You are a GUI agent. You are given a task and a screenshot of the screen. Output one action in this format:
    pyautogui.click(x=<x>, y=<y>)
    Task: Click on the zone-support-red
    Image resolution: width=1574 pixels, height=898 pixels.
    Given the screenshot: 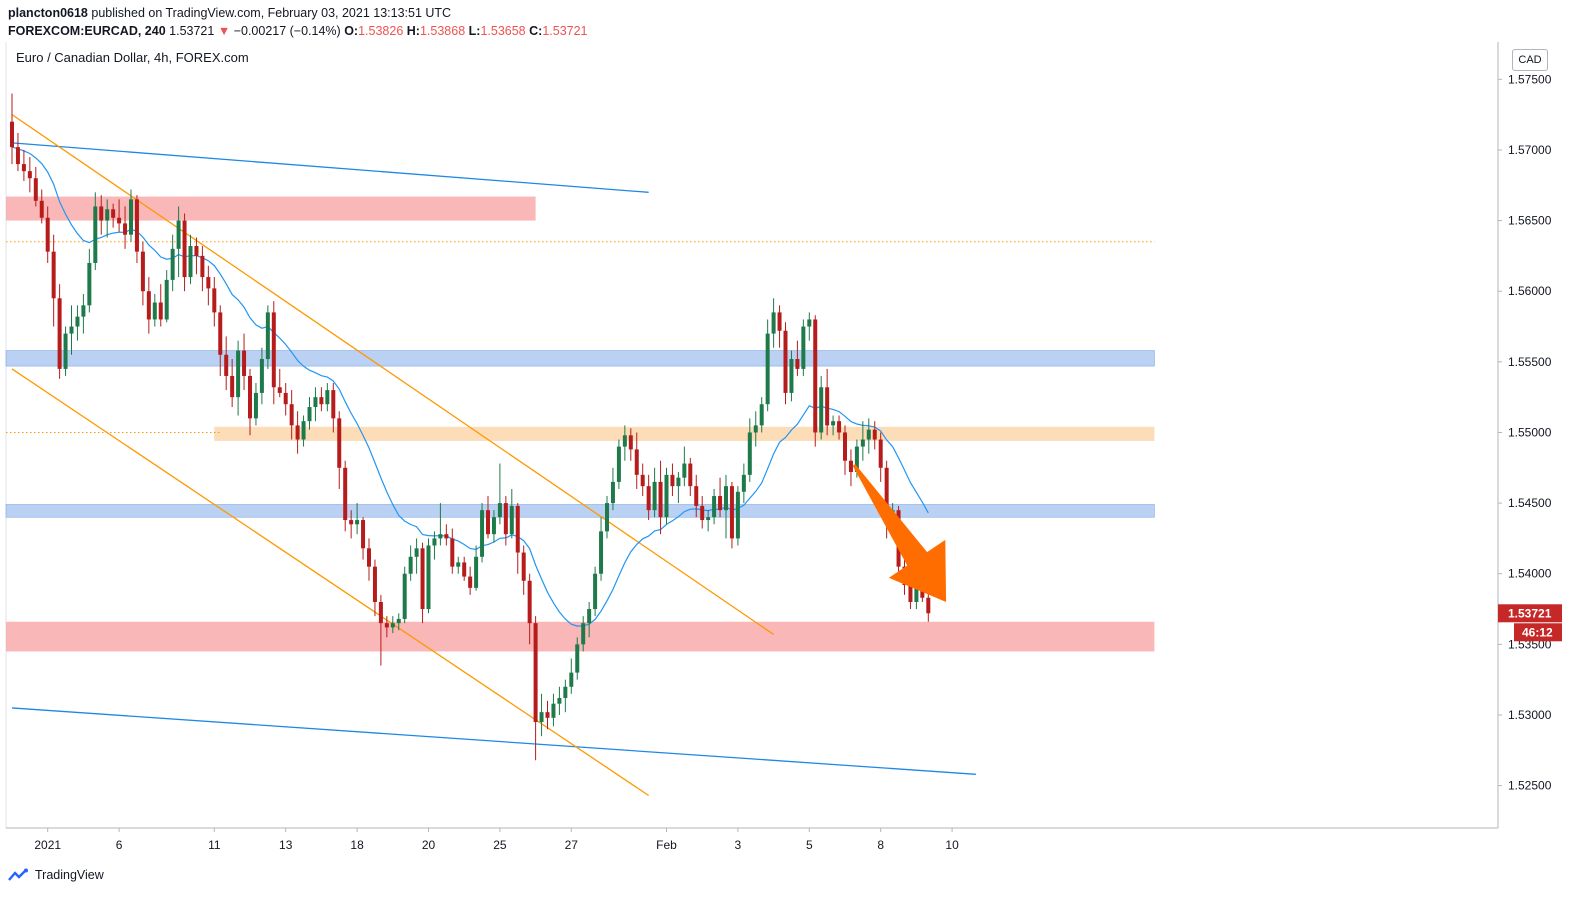 What is the action you would take?
    pyautogui.click(x=580, y=636)
    